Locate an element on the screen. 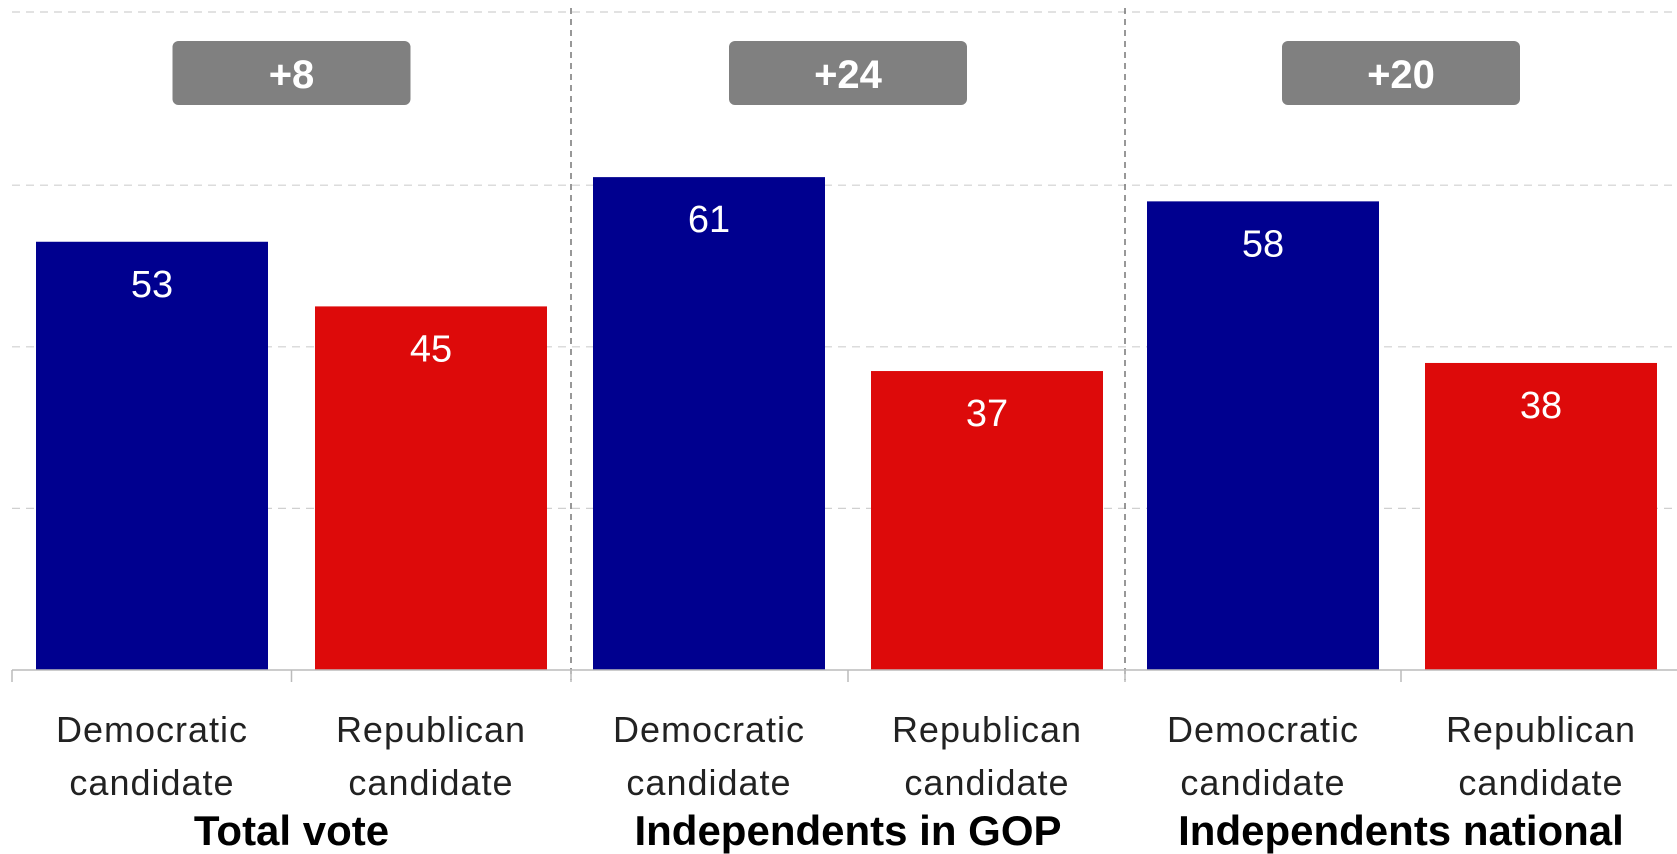 This screenshot has width=1677, height=854. group-label: Total vote is located at coordinates (291, 830).